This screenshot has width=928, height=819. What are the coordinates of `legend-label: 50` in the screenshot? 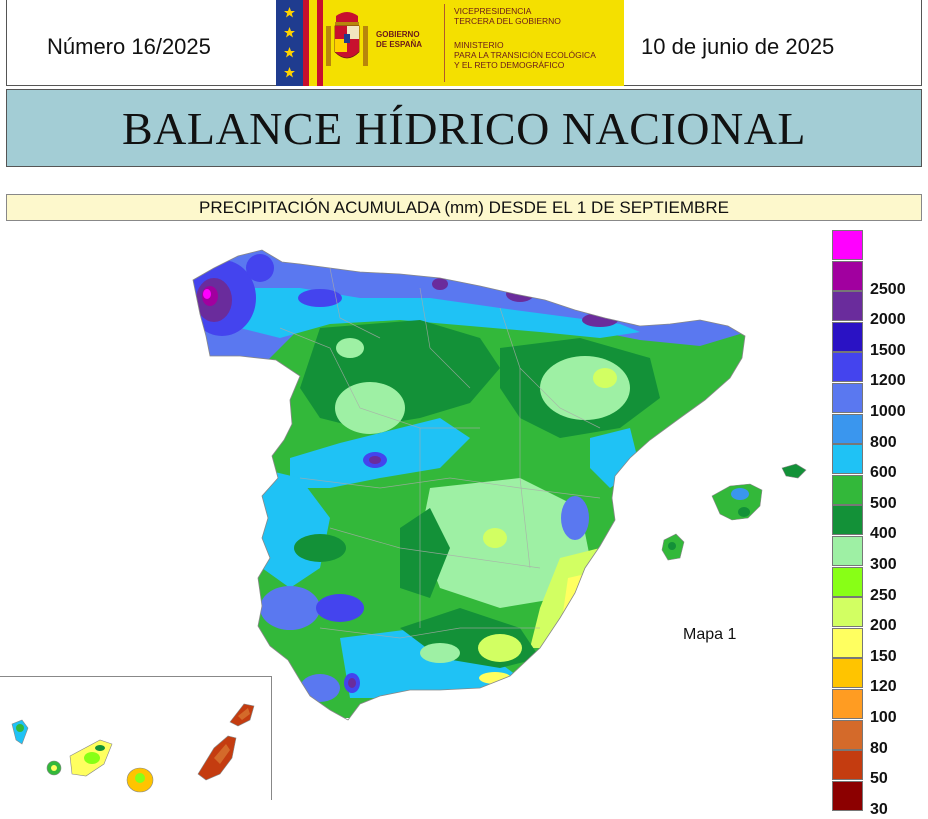 It's located at (879, 779).